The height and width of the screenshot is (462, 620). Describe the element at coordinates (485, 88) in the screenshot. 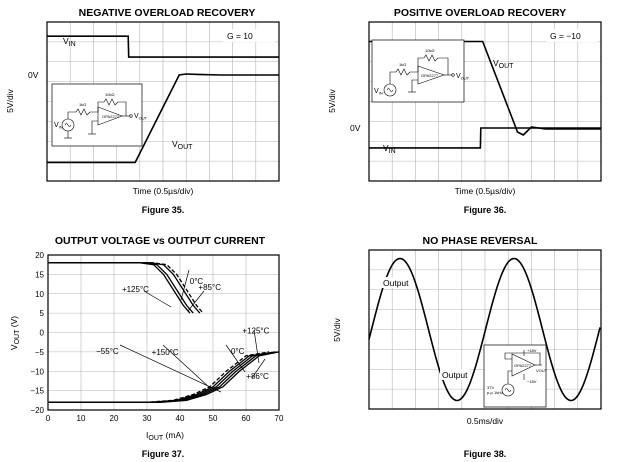

I see `series-line-vout` at that location.